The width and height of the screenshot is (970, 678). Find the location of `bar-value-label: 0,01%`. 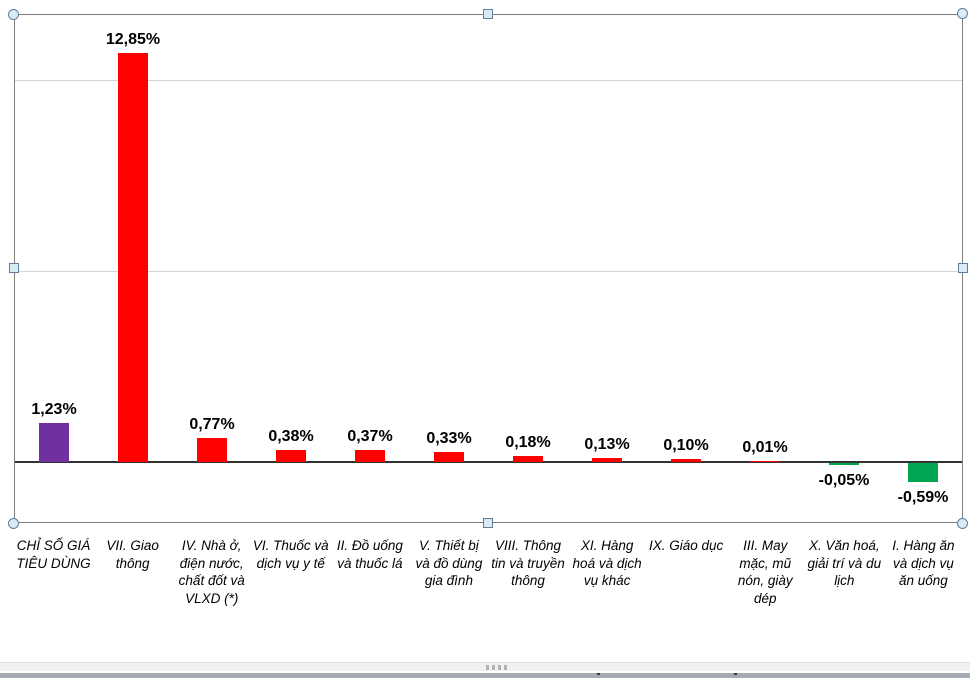

bar-value-label: 0,01% is located at coordinates (765, 447).